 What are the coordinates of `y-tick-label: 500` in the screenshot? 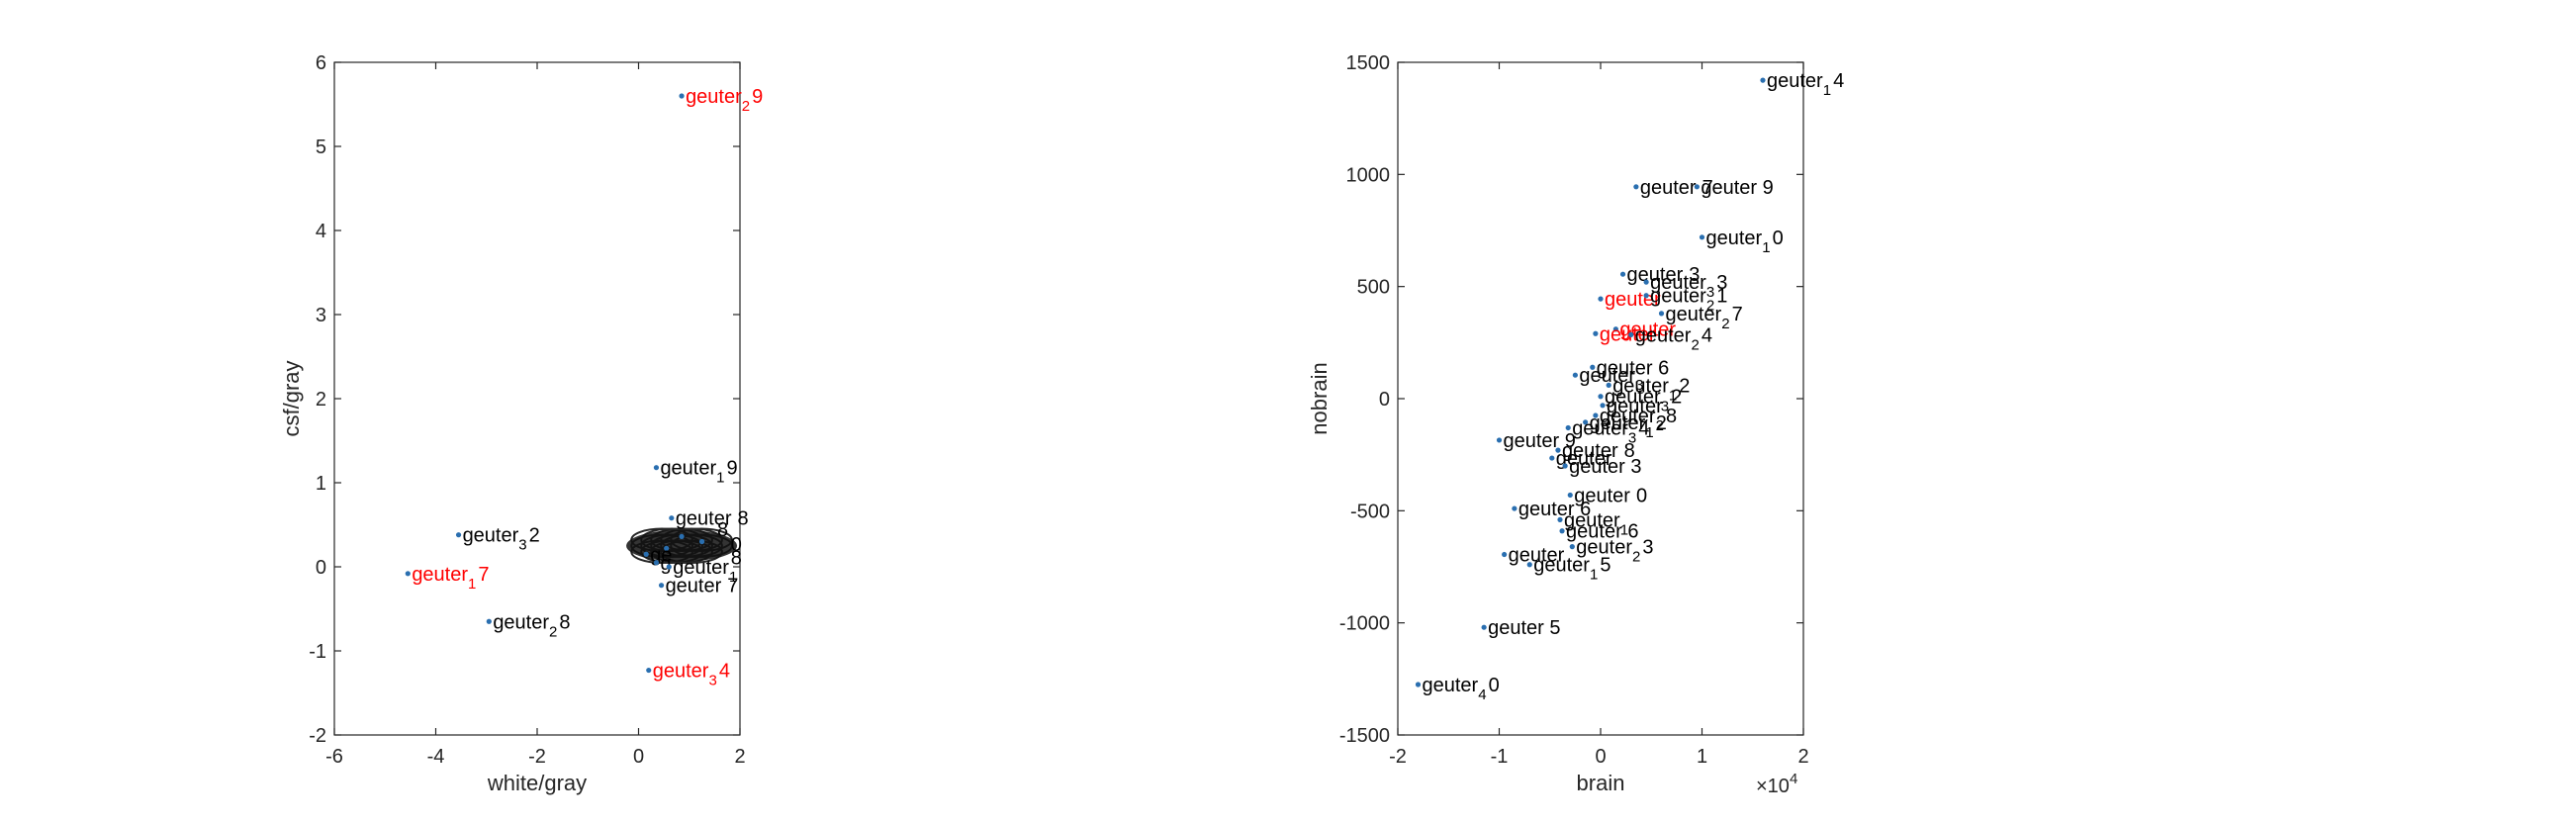 It's located at (1373, 288).